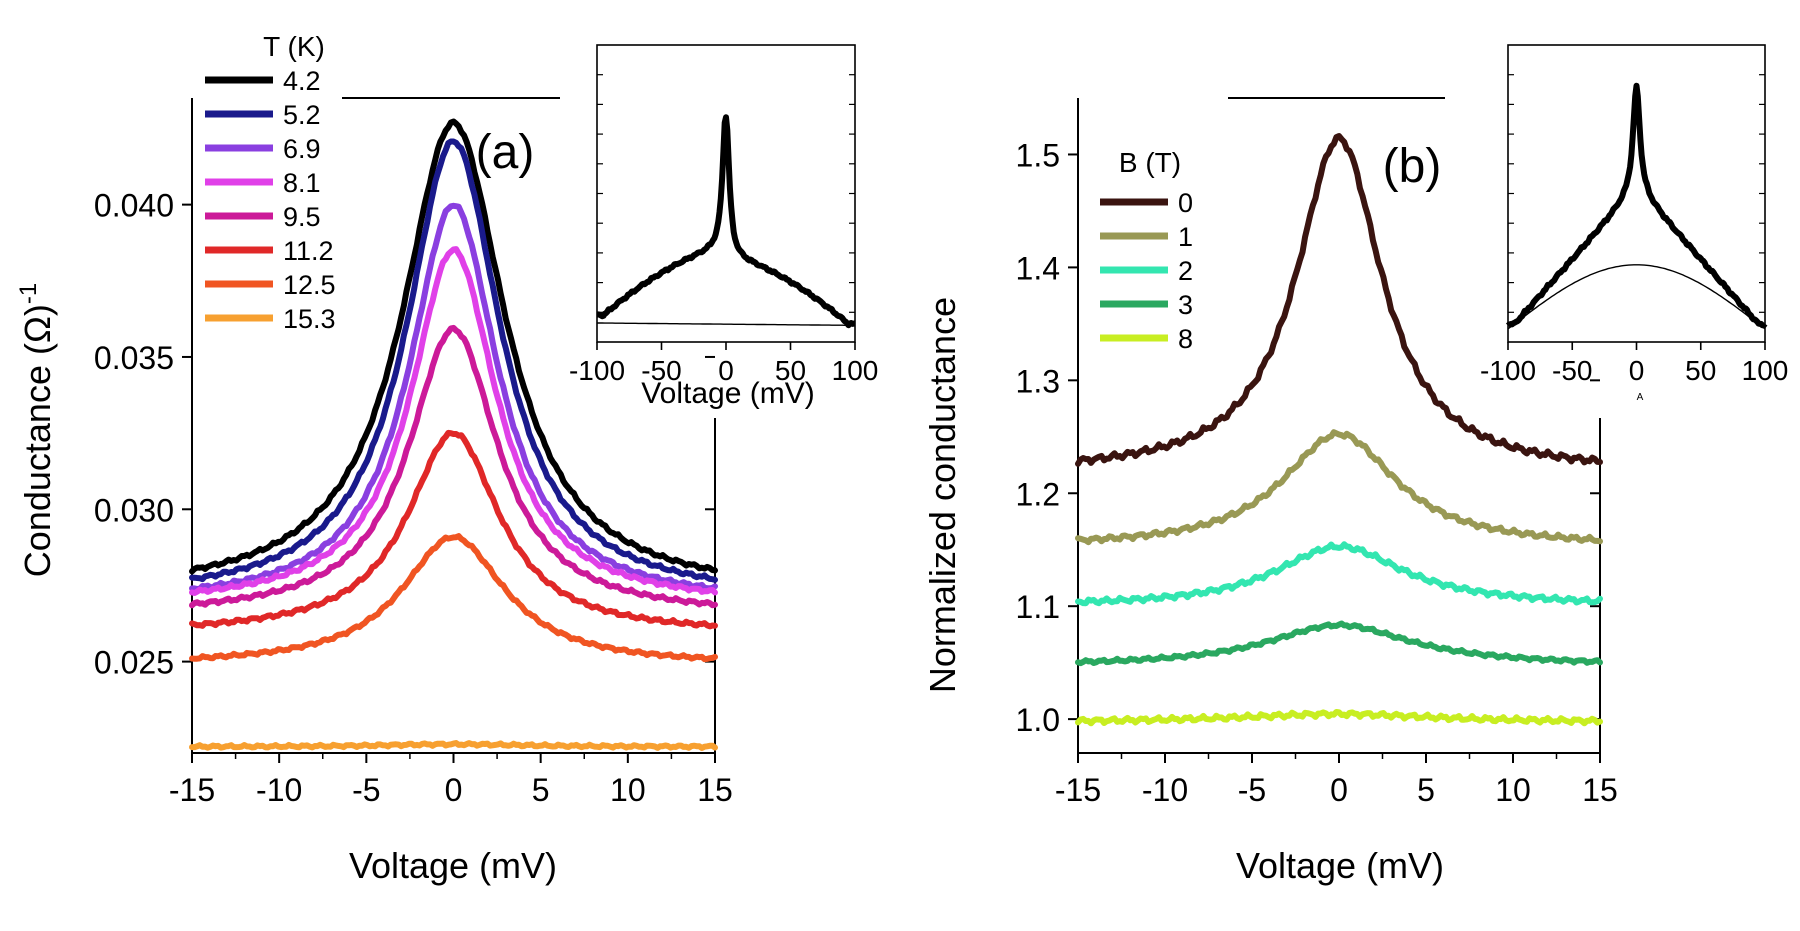 This screenshot has width=1800, height=931. I want to click on b-x-tick-label: 0, so click(1339, 790).